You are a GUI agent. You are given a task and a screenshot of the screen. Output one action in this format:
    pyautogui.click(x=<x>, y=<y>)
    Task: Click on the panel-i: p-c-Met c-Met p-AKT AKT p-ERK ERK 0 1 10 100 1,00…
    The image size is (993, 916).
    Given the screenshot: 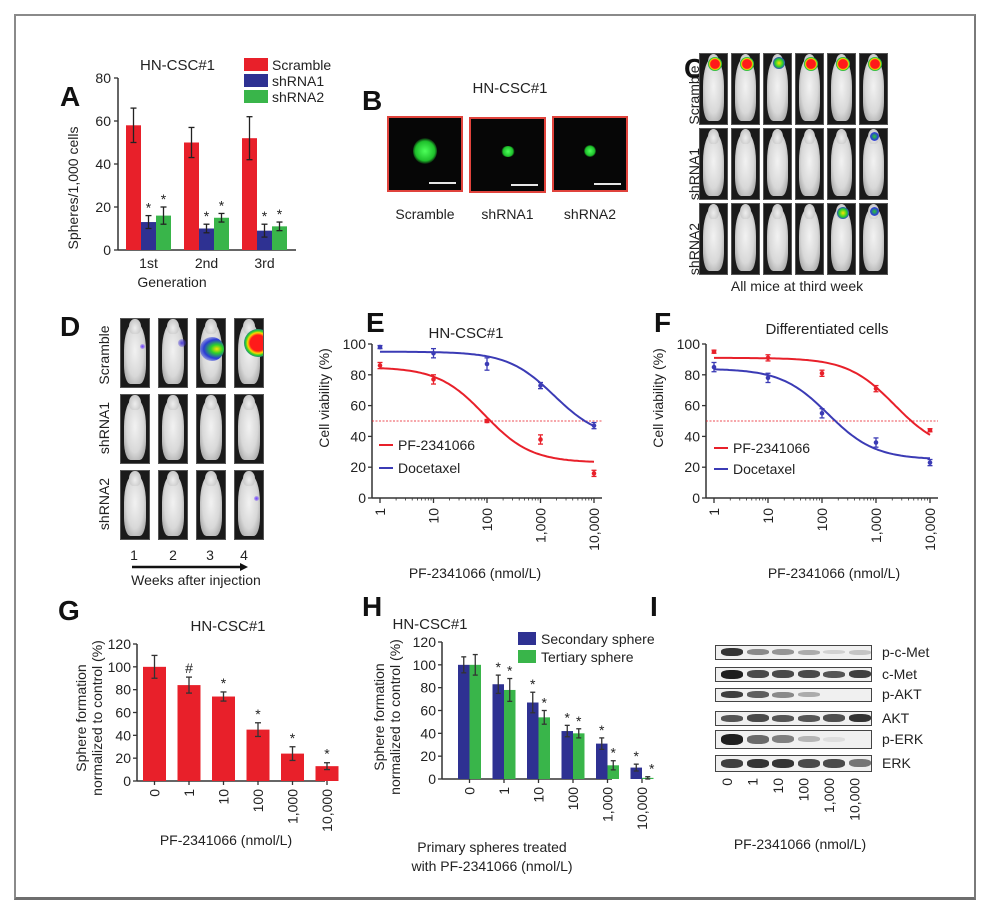 What is the action you would take?
    pyautogui.click(x=800, y=745)
    